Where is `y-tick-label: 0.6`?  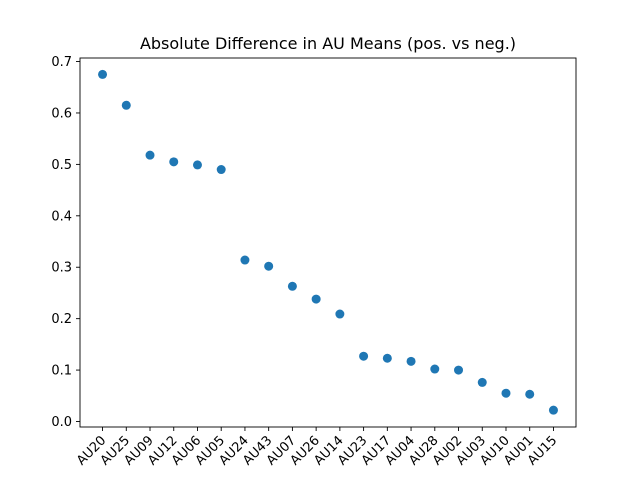 y-tick-label: 0.6 is located at coordinates (61, 113).